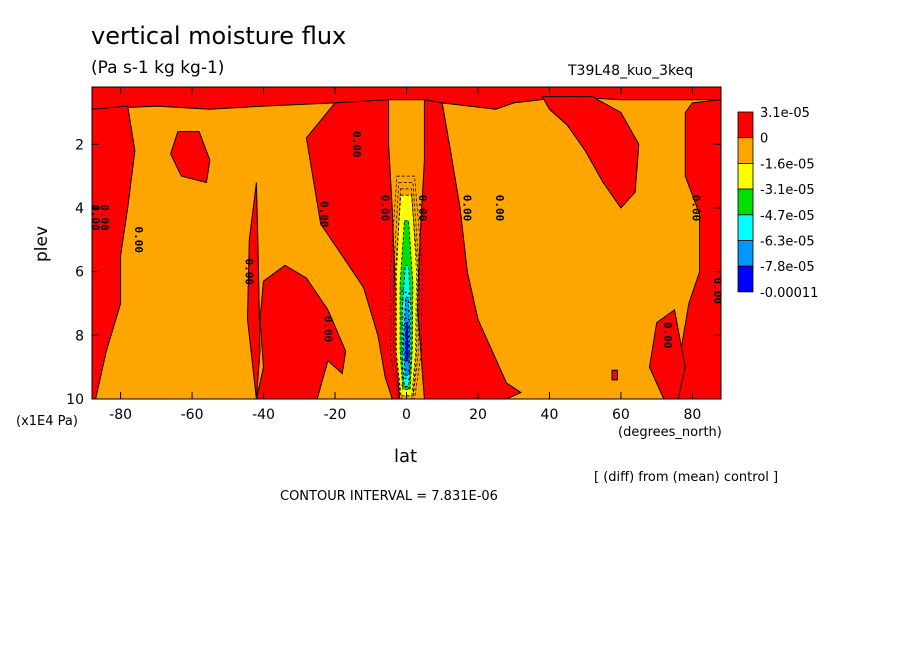  What do you see at coordinates (158, 68) in the screenshot?
I see `chart-units: (Pa s-1 kg kg-1)` at bounding box center [158, 68].